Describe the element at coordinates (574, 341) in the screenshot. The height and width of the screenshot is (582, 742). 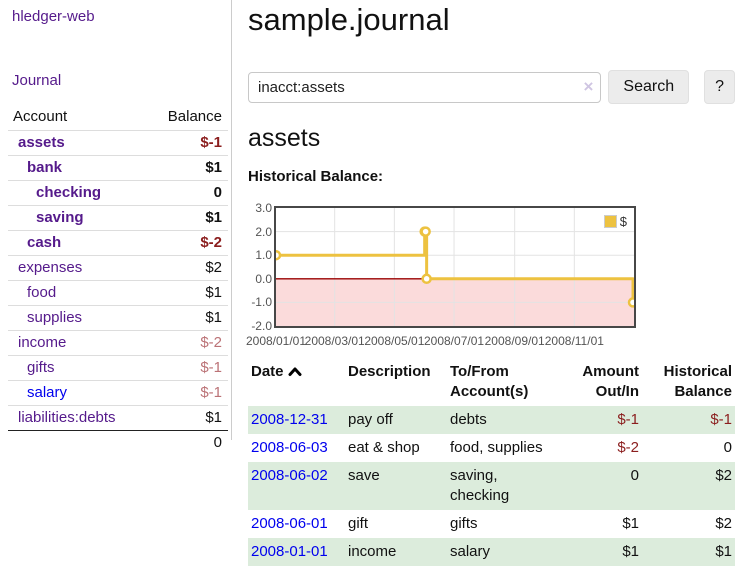
I see `x-axis-tick-label: 2008/11/01` at that location.